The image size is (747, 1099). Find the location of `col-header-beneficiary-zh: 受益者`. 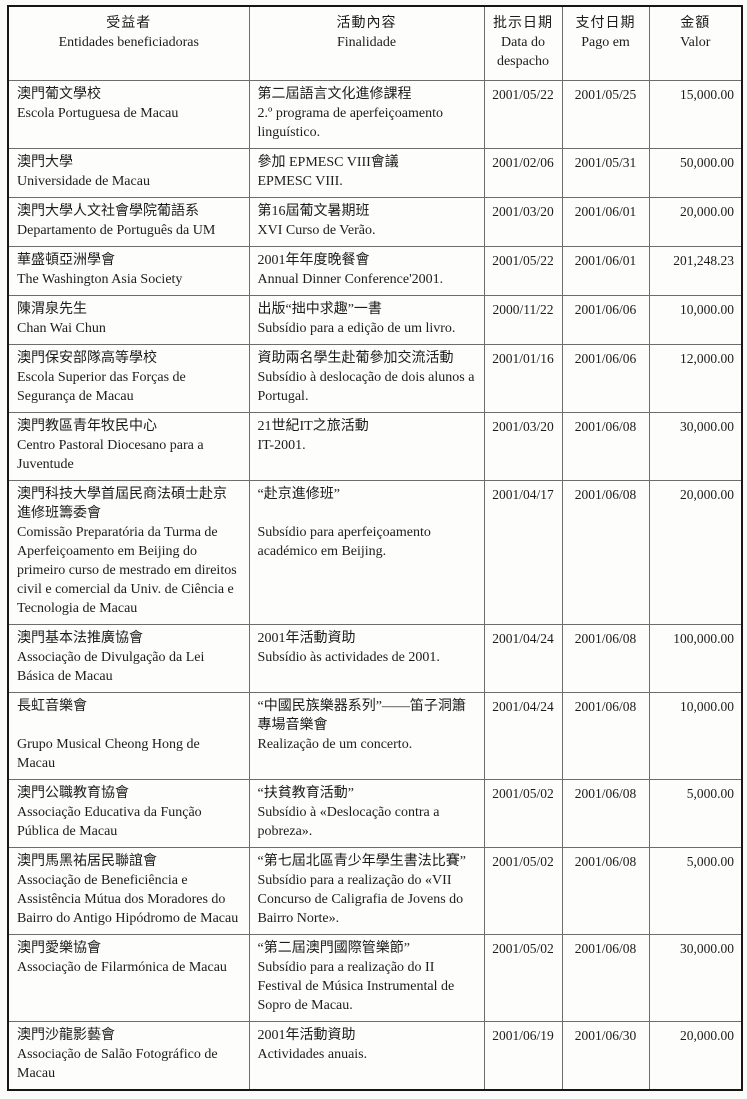

col-header-beneficiary-zh: 受益者 is located at coordinates (129, 23).